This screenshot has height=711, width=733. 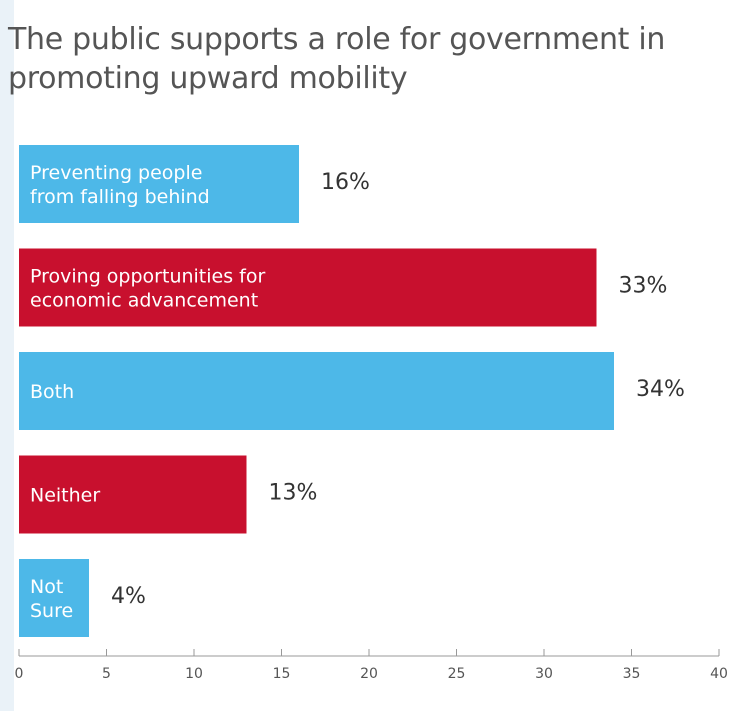 What do you see at coordinates (51, 611) in the screenshot?
I see `bar-category-label: Sure` at bounding box center [51, 611].